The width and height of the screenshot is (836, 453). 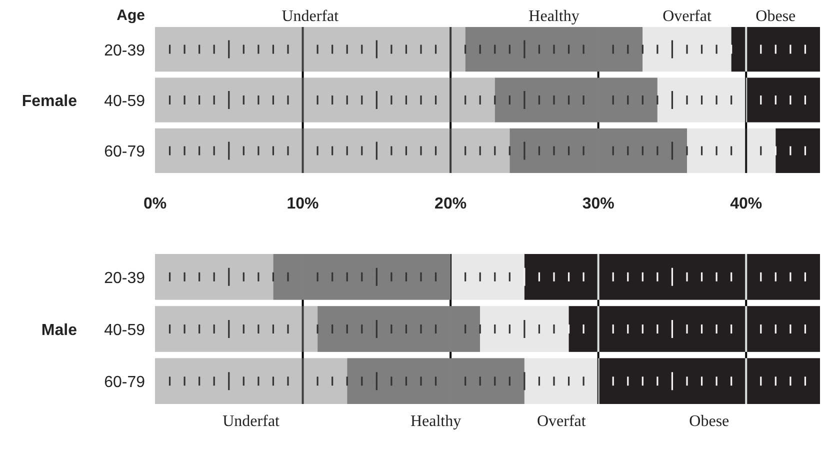 What do you see at coordinates (59, 330) in the screenshot?
I see `y-axis-title: Male` at bounding box center [59, 330].